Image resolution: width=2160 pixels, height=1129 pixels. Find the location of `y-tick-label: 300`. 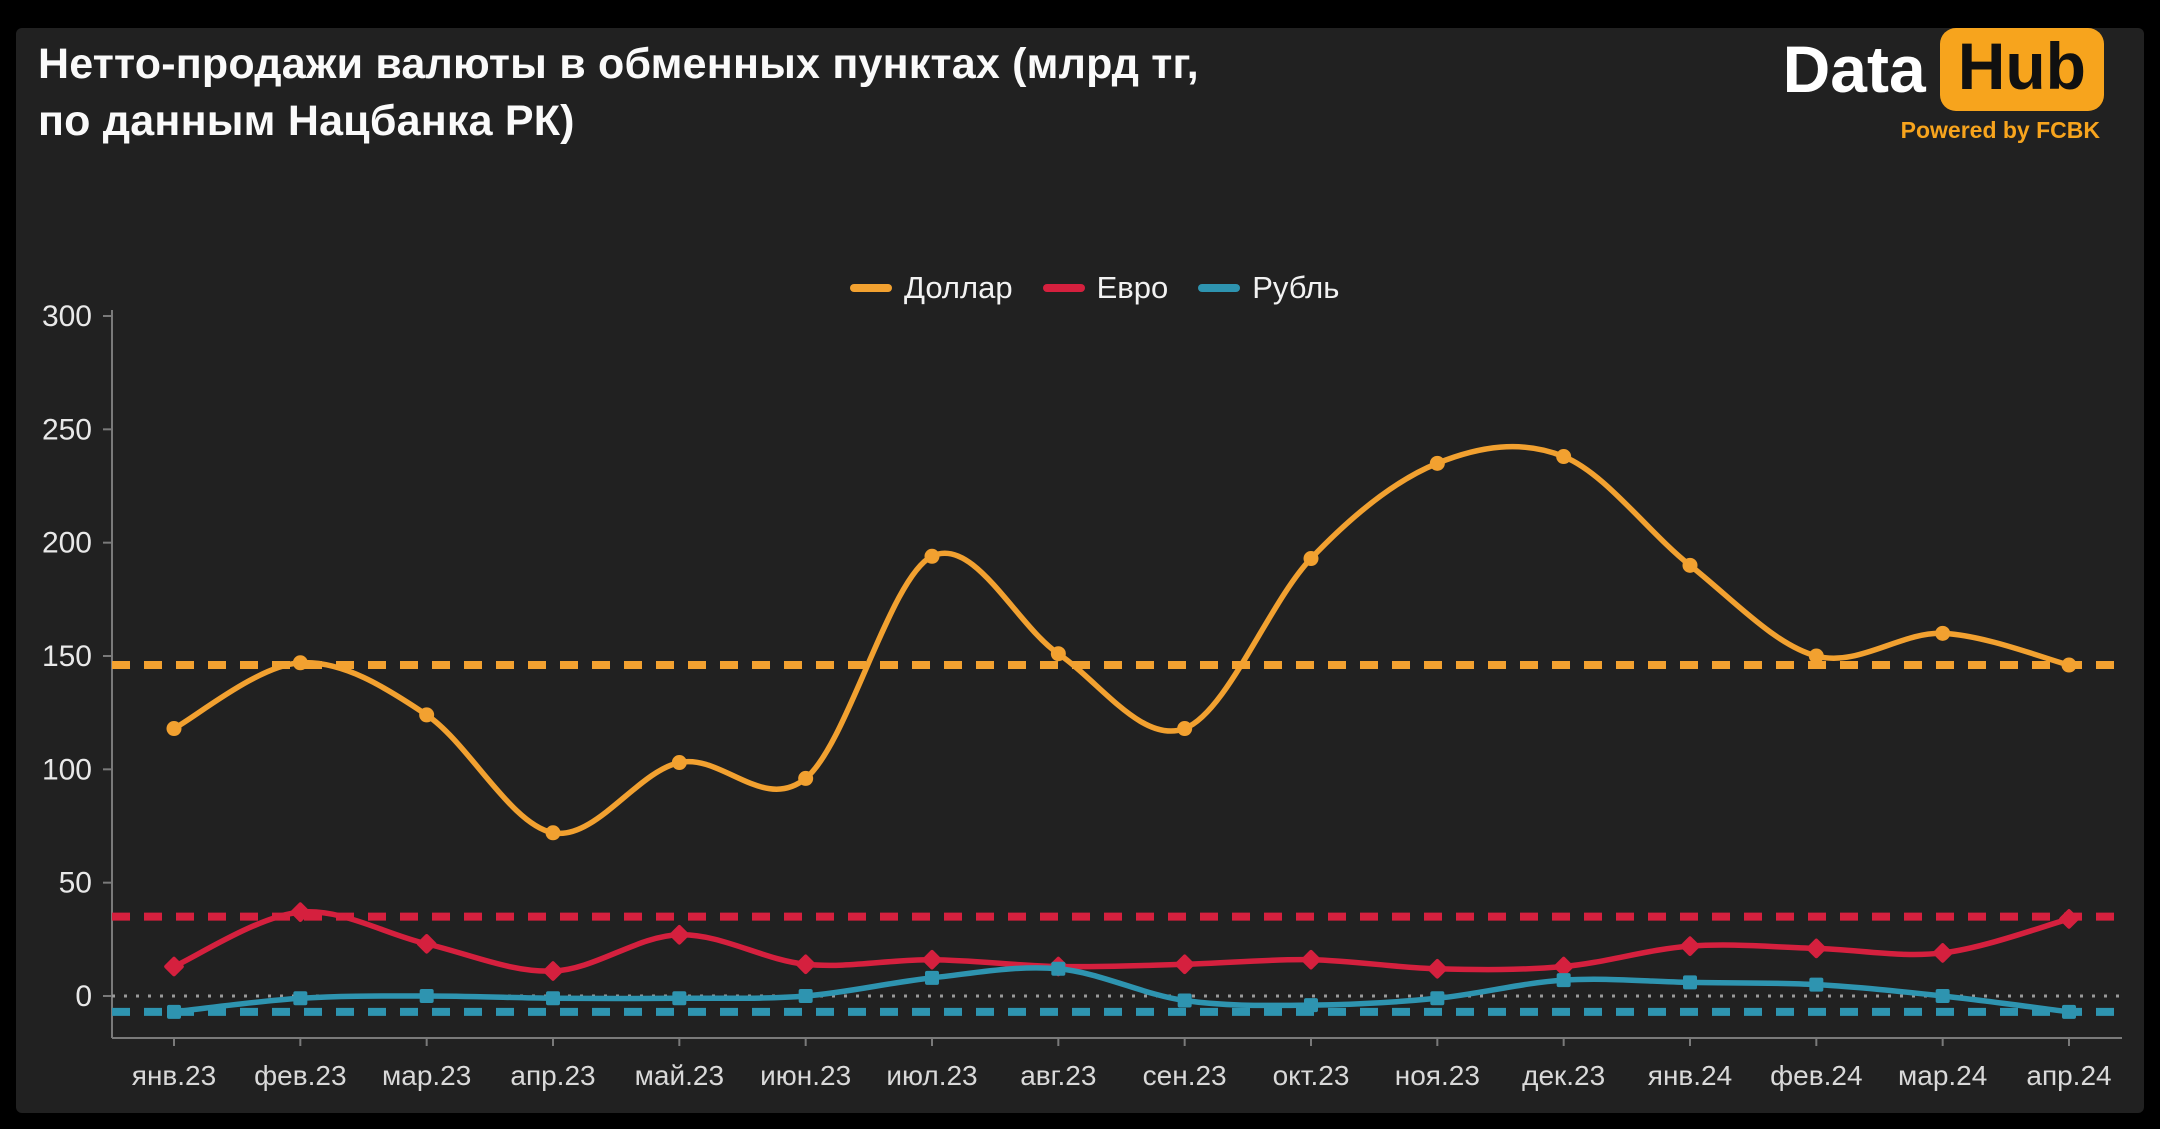

y-tick-label: 300 is located at coordinates (67, 316).